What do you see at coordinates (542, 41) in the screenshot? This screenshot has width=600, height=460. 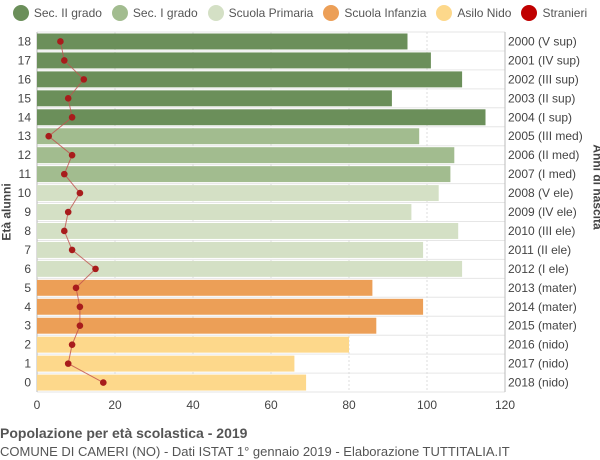 I see `birth-year-tick-label: 2000 (V sup)` at bounding box center [542, 41].